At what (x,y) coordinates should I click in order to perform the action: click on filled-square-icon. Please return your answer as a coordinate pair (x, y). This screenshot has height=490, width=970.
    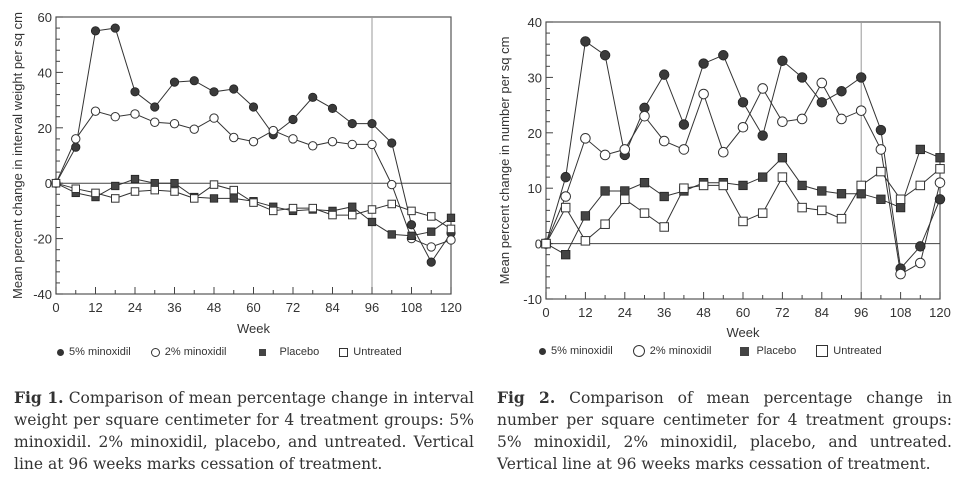
    Looking at the image, I should click on (744, 351).